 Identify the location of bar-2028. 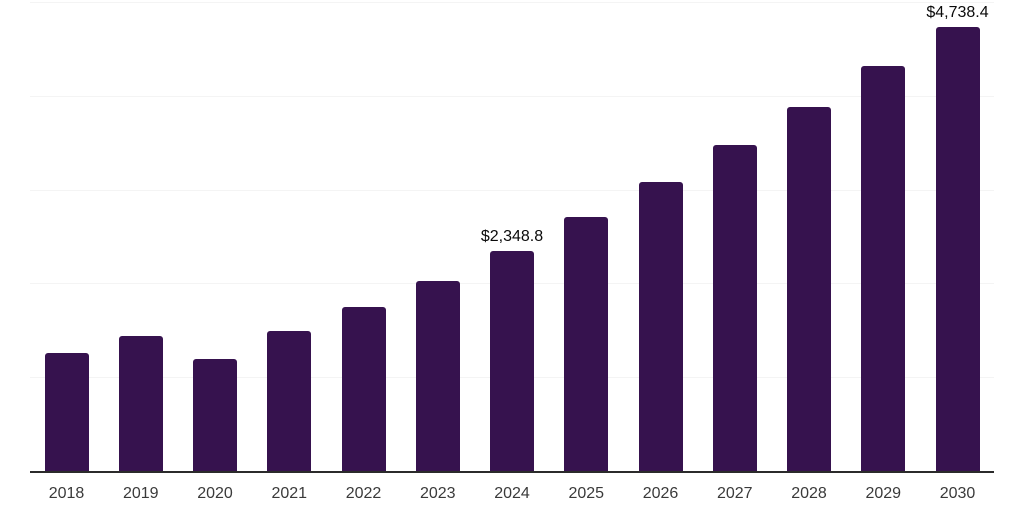
(809, 289).